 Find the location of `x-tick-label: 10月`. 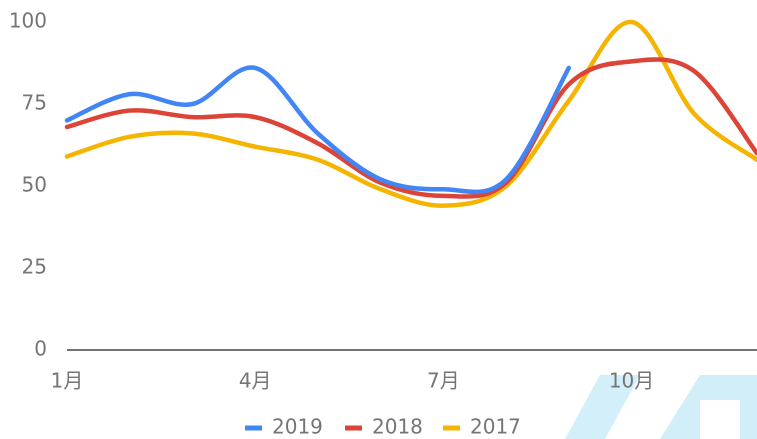

x-tick-label: 10月 is located at coordinates (631, 381).